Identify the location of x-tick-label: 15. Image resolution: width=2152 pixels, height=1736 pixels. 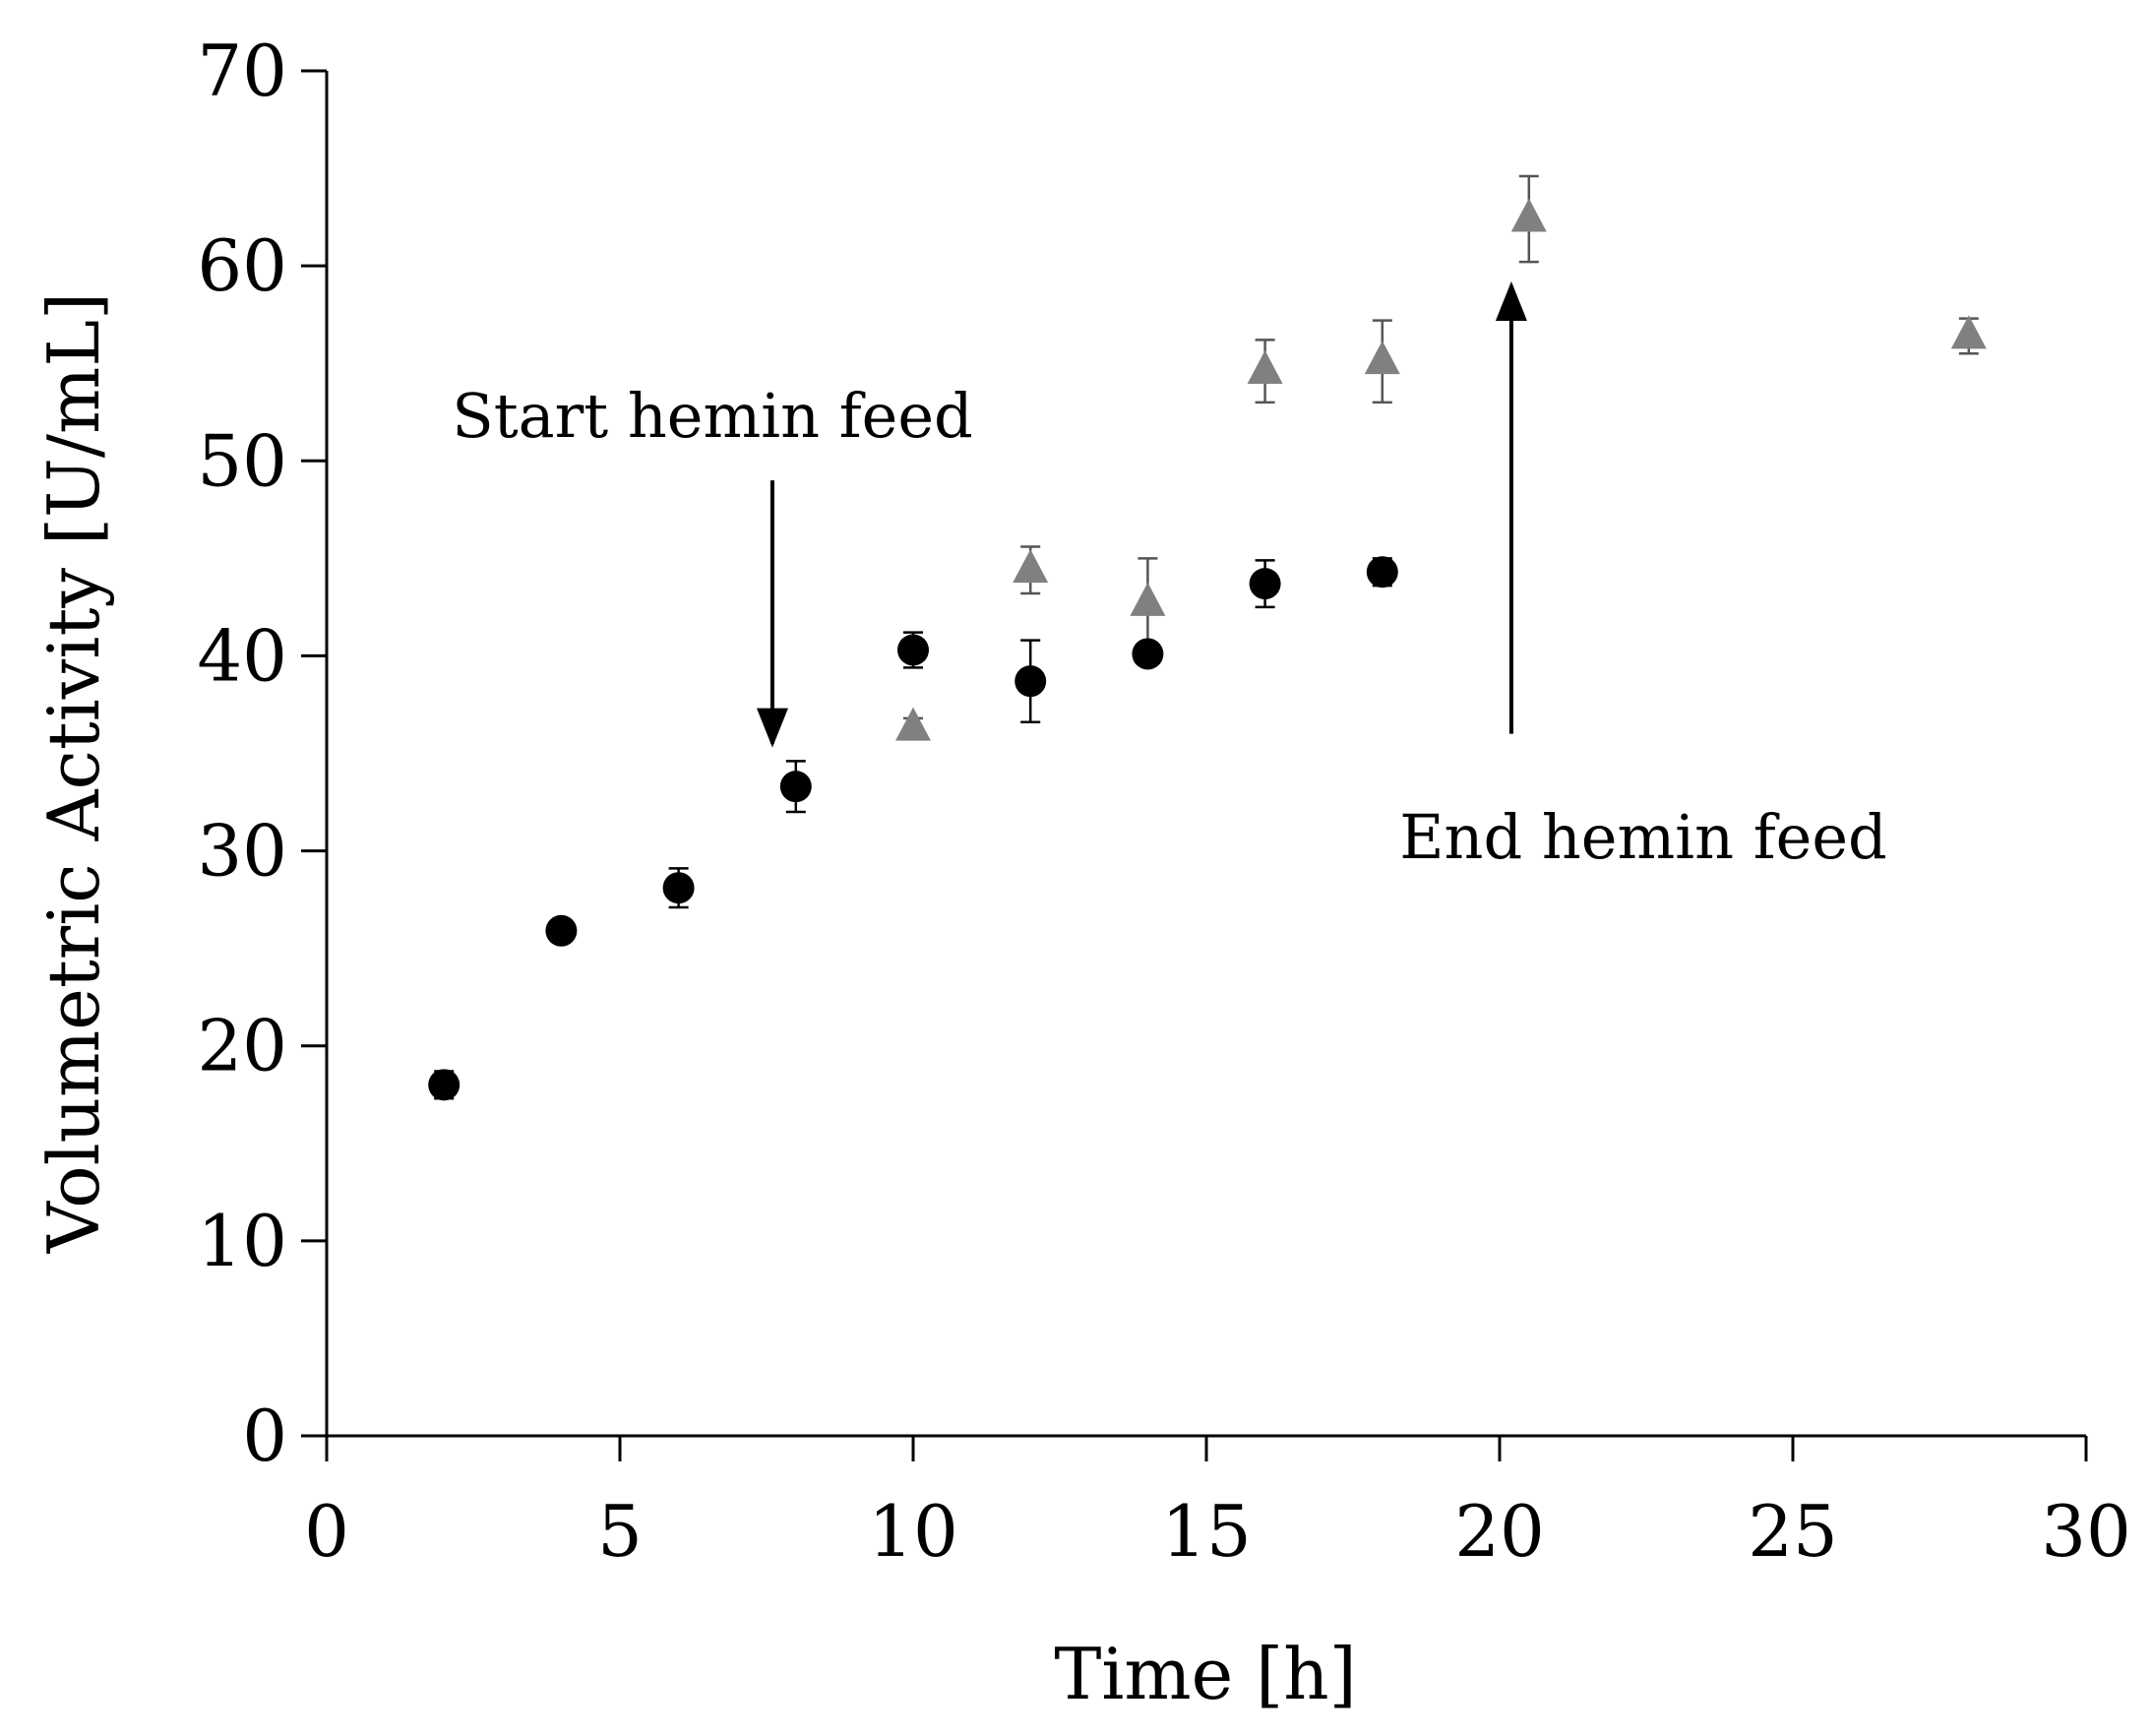
(1206, 1531).